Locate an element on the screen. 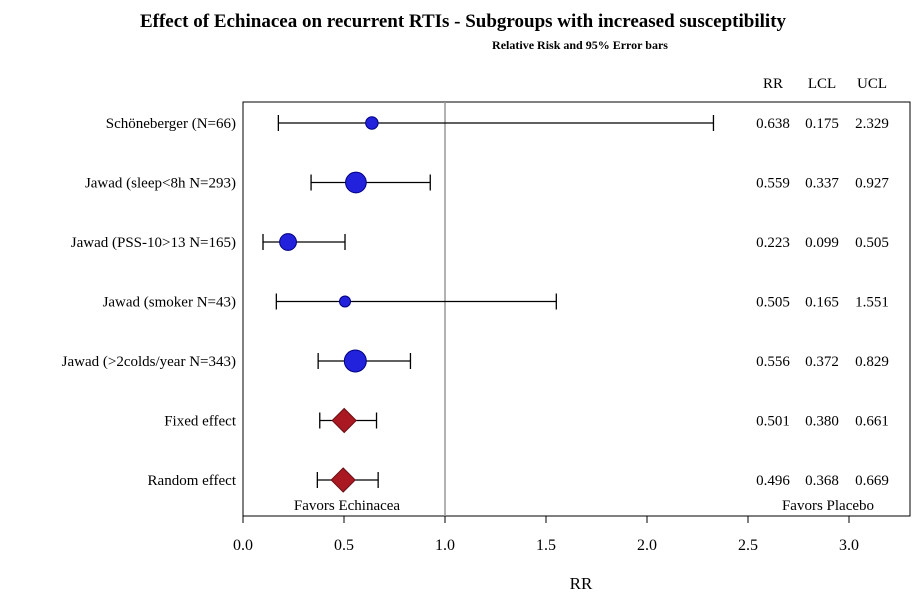 The image size is (912, 592). row-label: Jawad (smoker N=43) is located at coordinates (169, 303).